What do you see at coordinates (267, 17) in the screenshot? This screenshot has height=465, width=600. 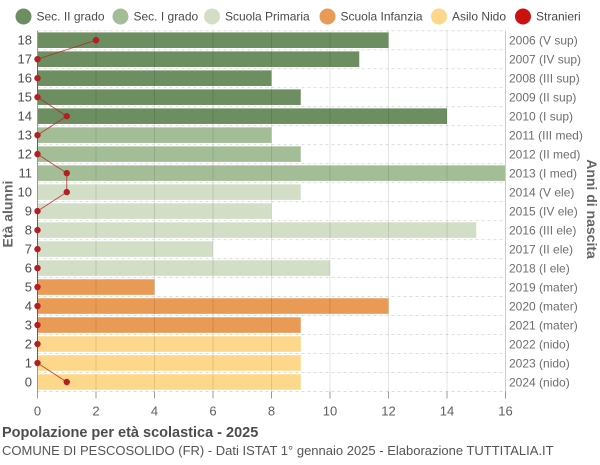 I see `svg-text: Scuola Primaria` at bounding box center [267, 17].